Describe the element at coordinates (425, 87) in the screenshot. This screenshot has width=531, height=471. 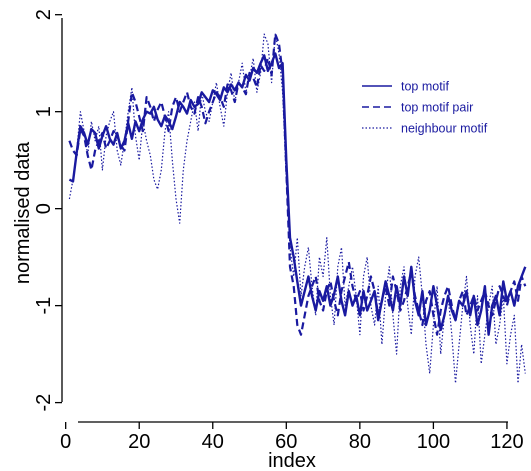
I see `legend-label-0: top motif` at that location.